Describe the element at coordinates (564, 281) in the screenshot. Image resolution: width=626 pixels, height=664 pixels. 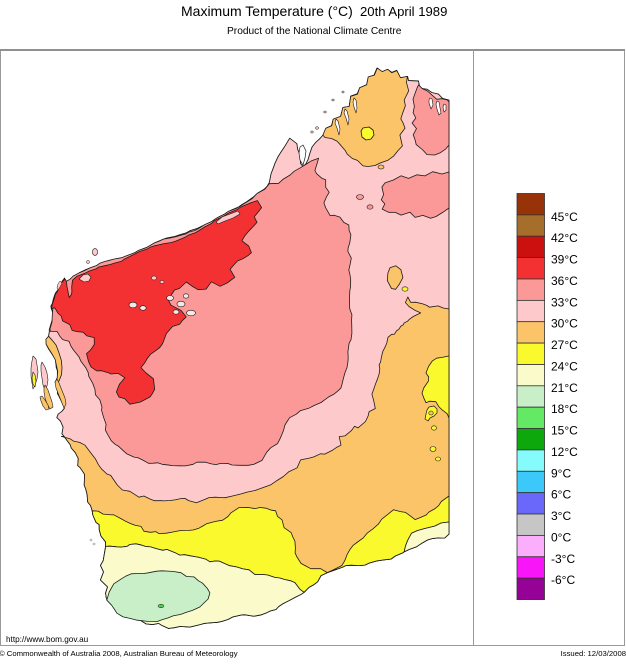
I see `svg-text: 36°C` at that location.